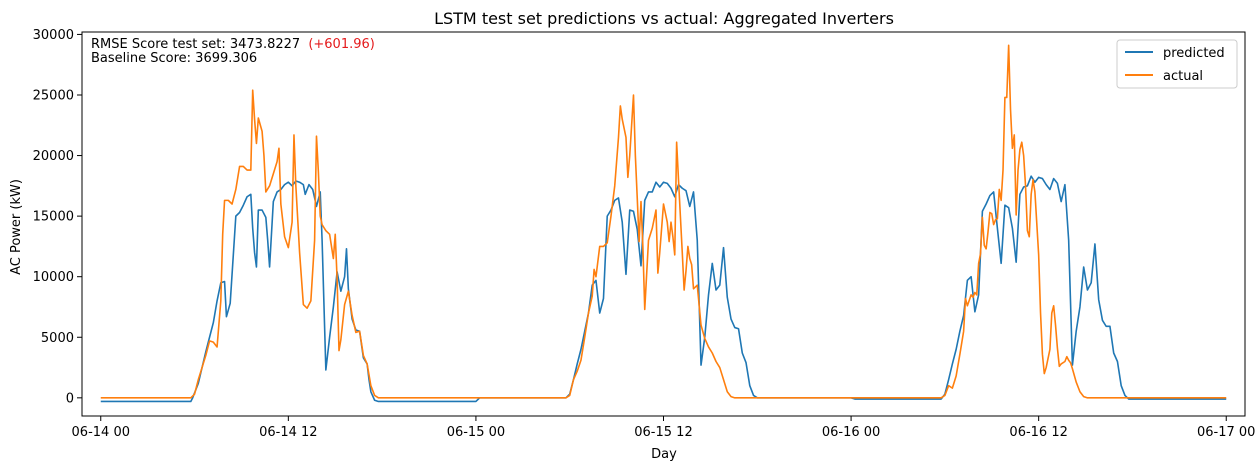 The width and height of the screenshot is (1255, 470). Describe the element at coordinates (1183, 76) in the screenshot. I see `legend-label-actual: actual` at that location.